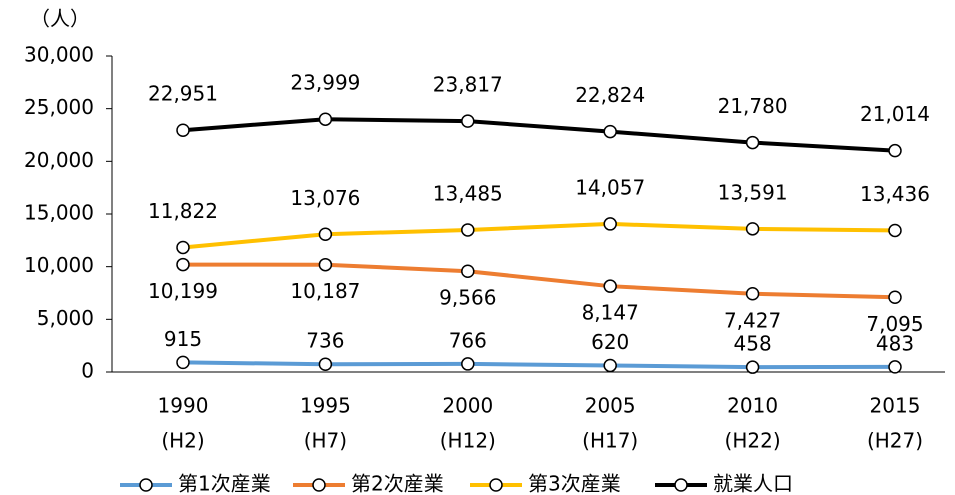 This screenshot has height=495, width=955. What do you see at coordinates (467, 406) in the screenshot?
I see `x-tick-label: 2000` at bounding box center [467, 406].